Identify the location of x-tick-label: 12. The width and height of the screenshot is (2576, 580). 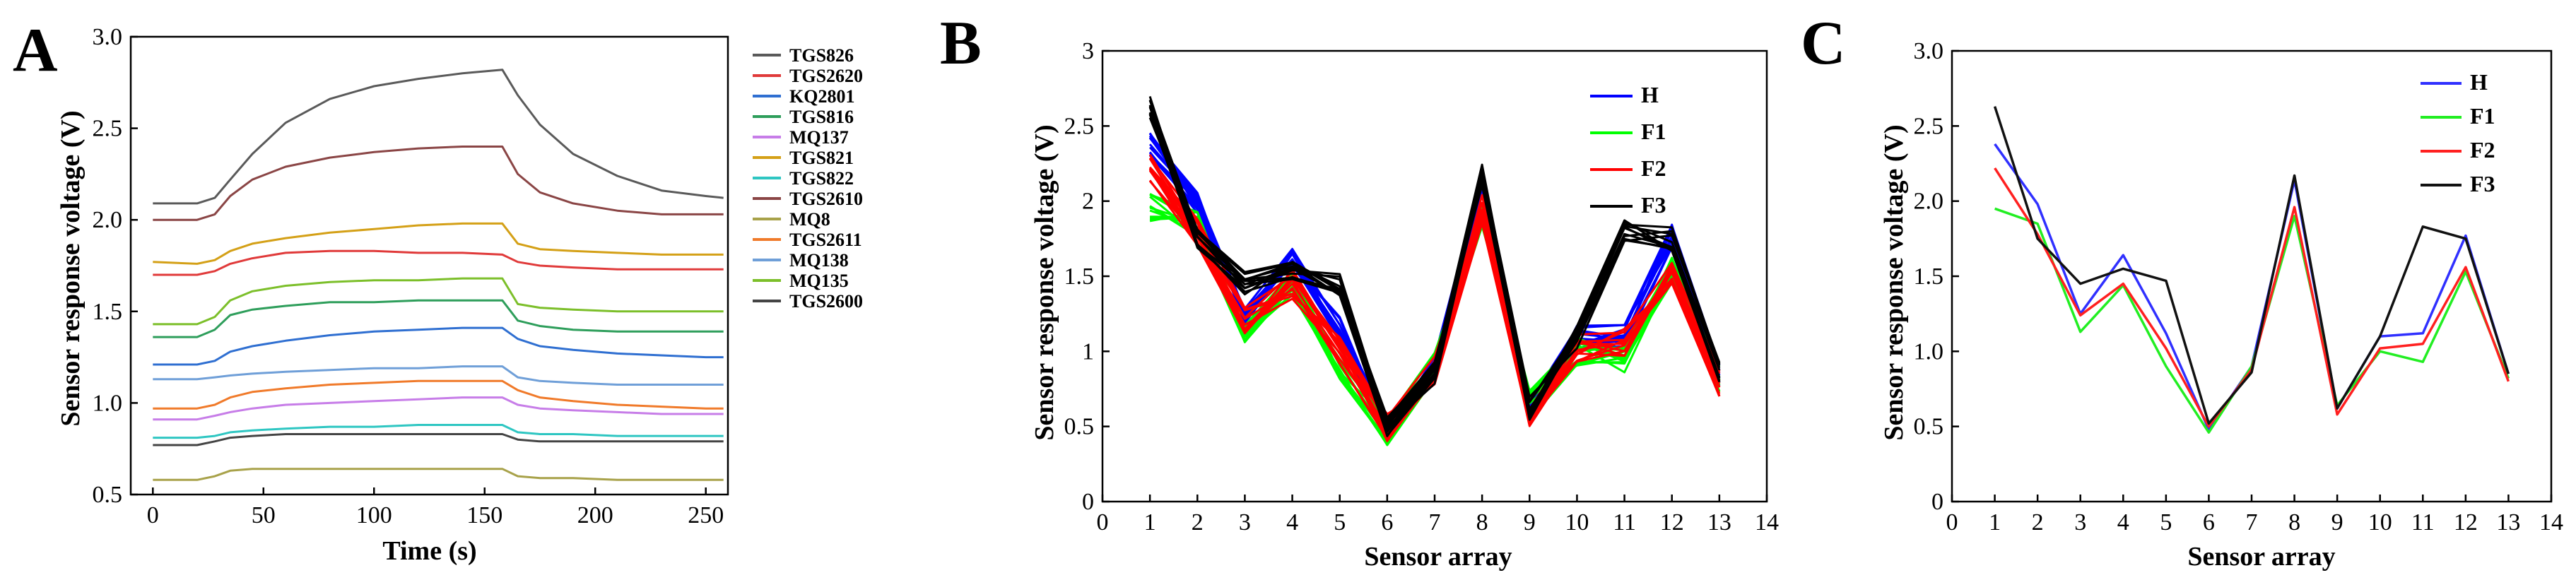
(1672, 522).